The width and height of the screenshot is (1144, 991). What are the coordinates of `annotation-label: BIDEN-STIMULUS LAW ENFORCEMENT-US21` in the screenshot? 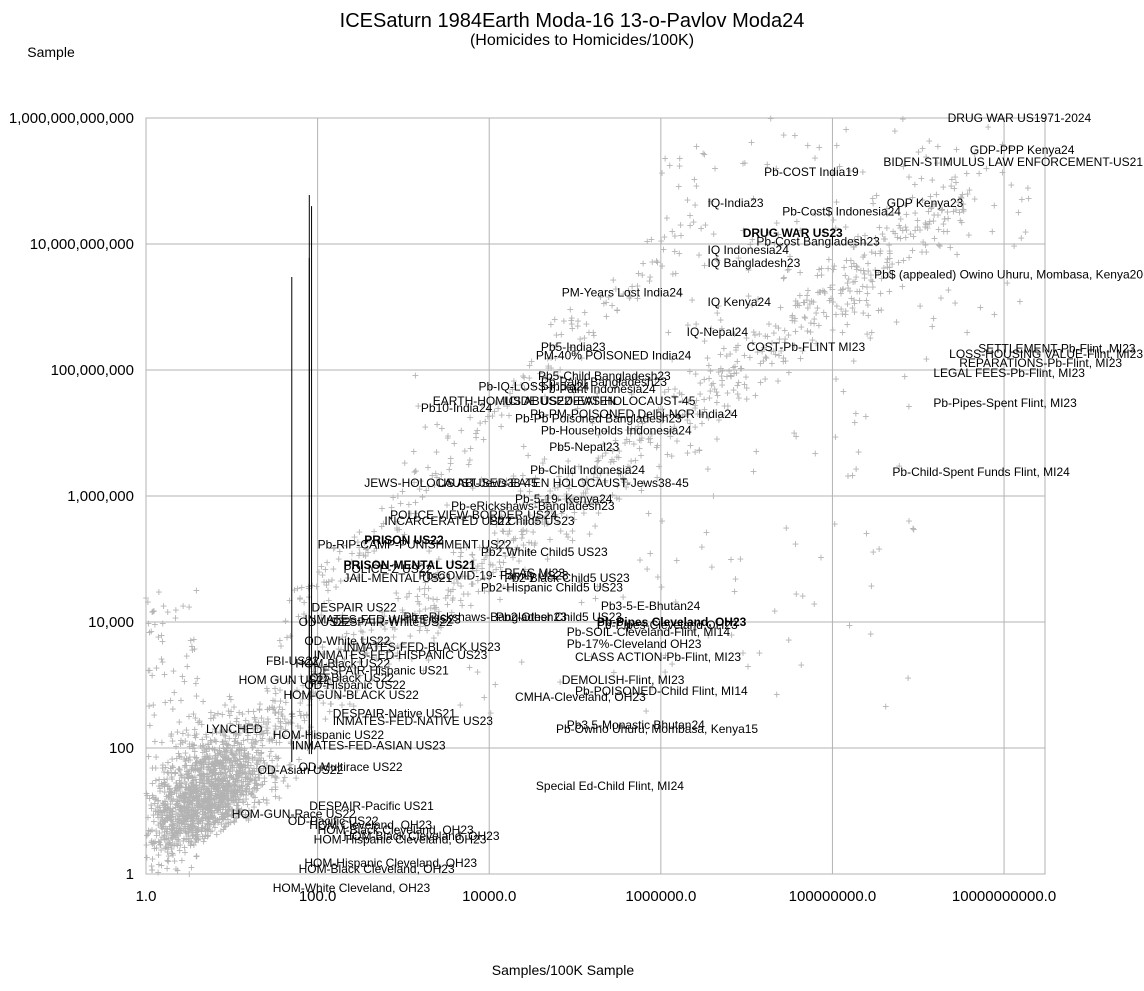 It's located at (1013, 162).